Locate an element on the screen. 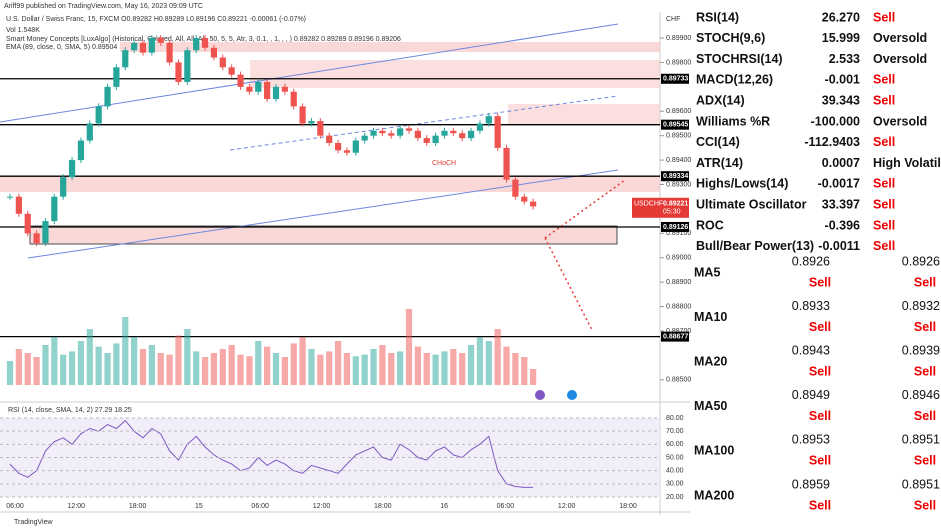 This screenshot has height=530, width=941. ma-value: 0.8946 is located at coordinates (921, 395).